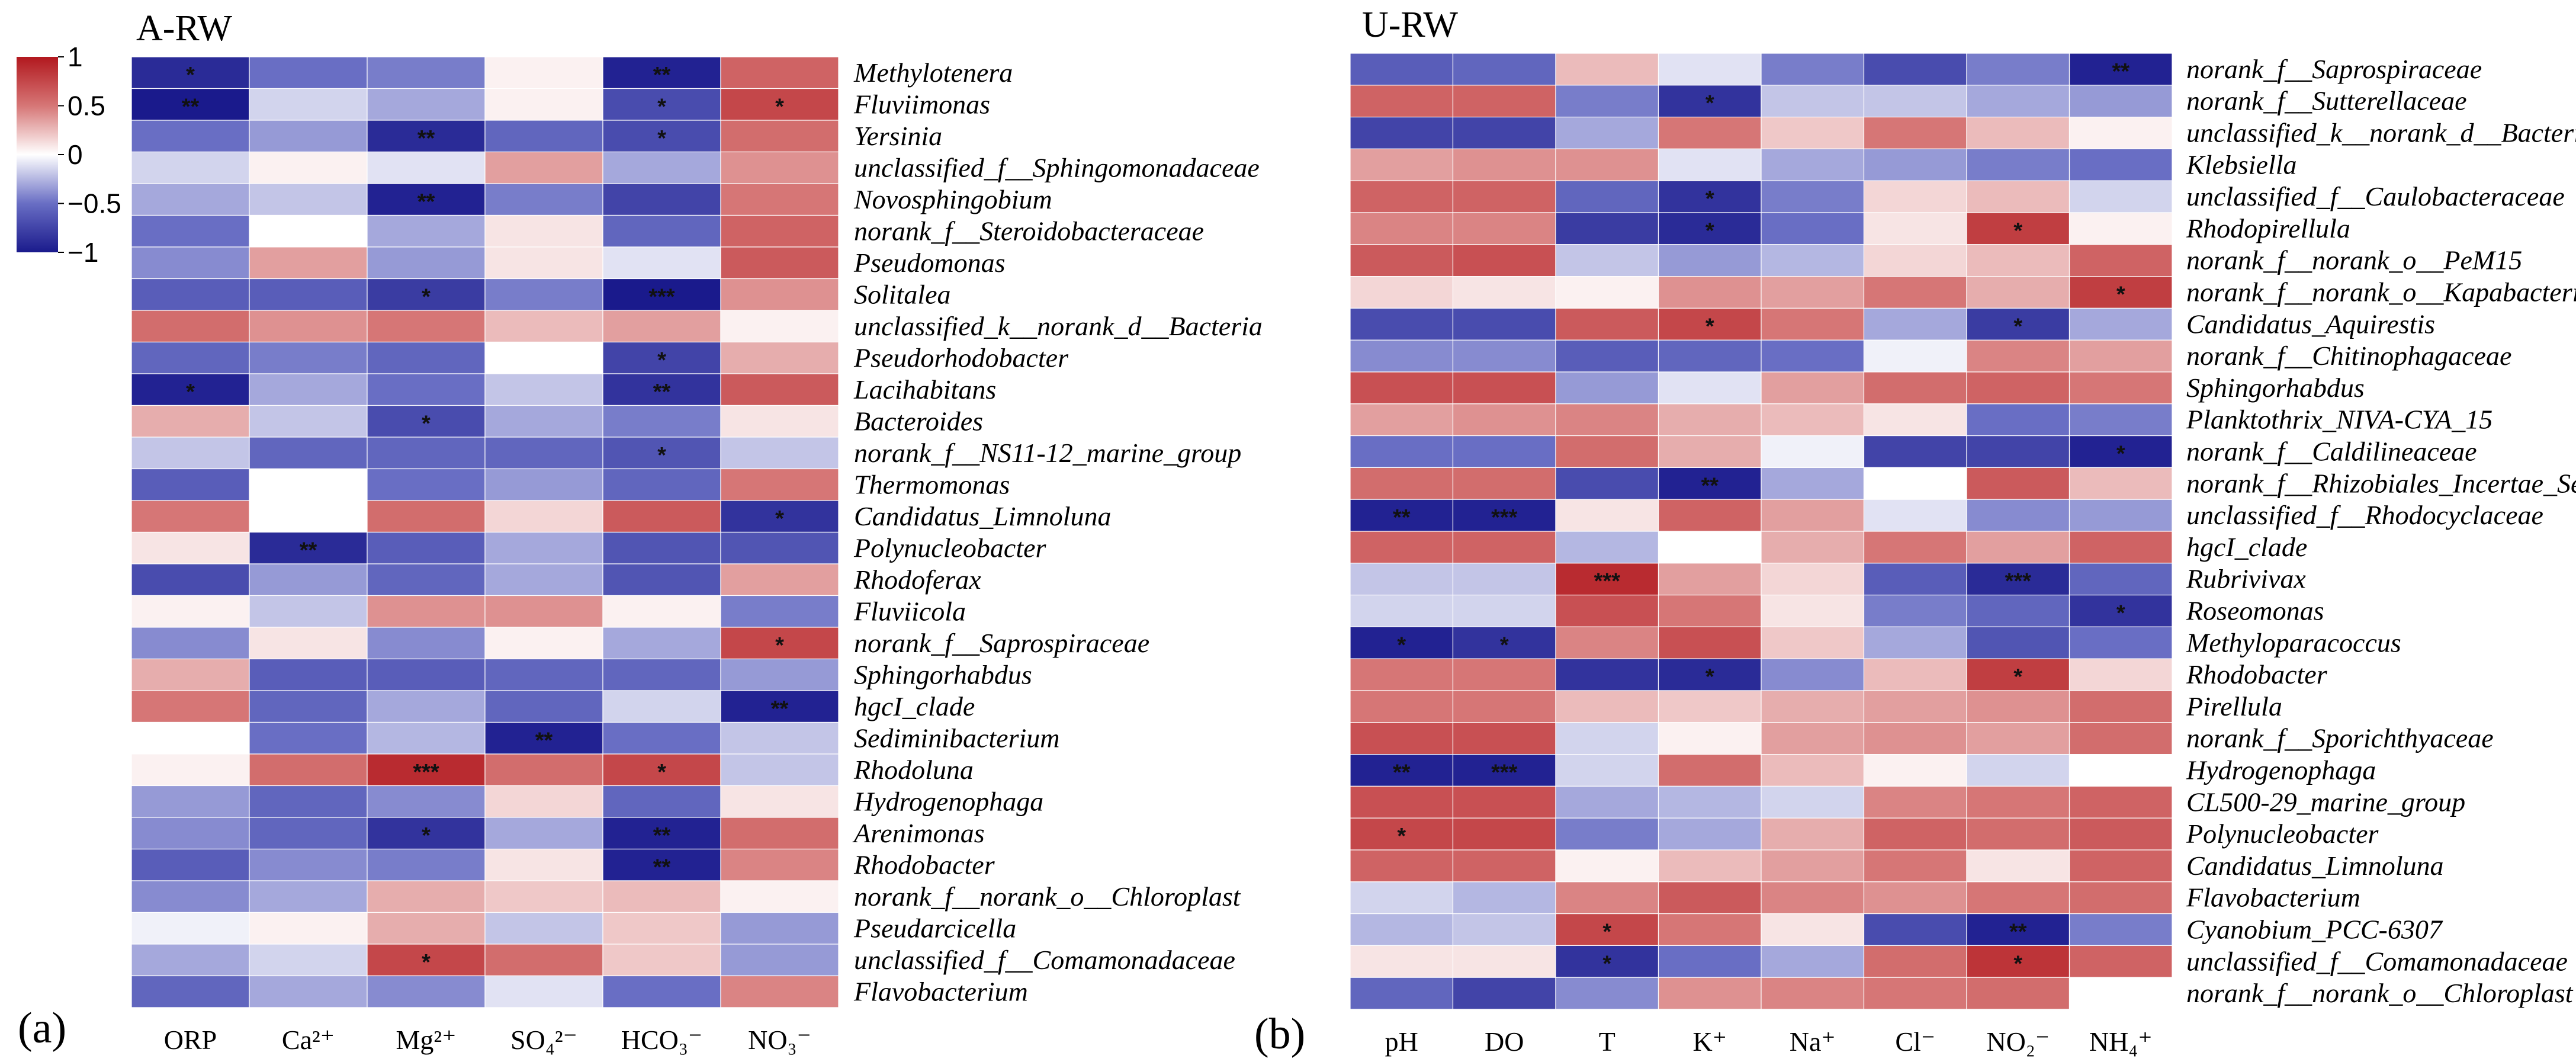 The height and width of the screenshot is (1062, 2576). Describe the element at coordinates (2326, 101) in the screenshot. I see `row-label: norank_f__Sutterellaceae` at that location.